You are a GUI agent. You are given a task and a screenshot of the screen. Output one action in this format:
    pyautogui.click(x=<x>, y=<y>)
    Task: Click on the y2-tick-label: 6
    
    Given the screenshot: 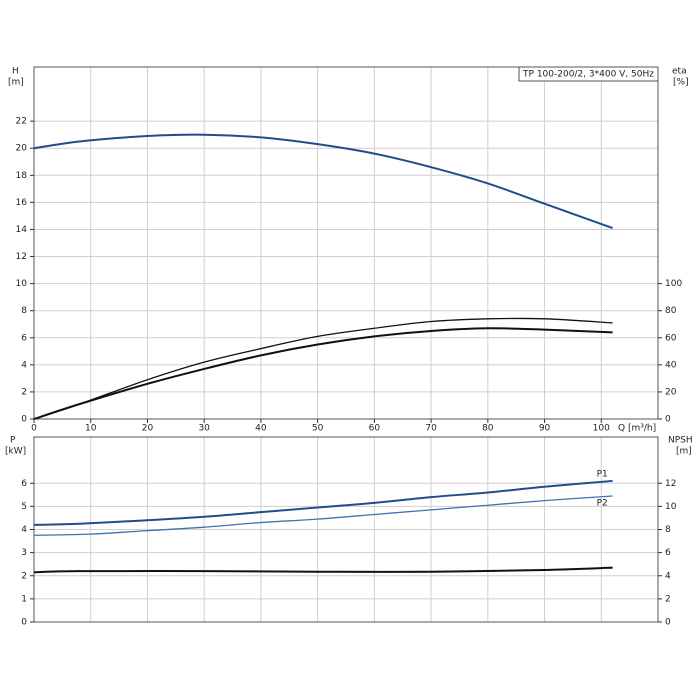 What is the action you would take?
    pyautogui.click(x=668, y=553)
    